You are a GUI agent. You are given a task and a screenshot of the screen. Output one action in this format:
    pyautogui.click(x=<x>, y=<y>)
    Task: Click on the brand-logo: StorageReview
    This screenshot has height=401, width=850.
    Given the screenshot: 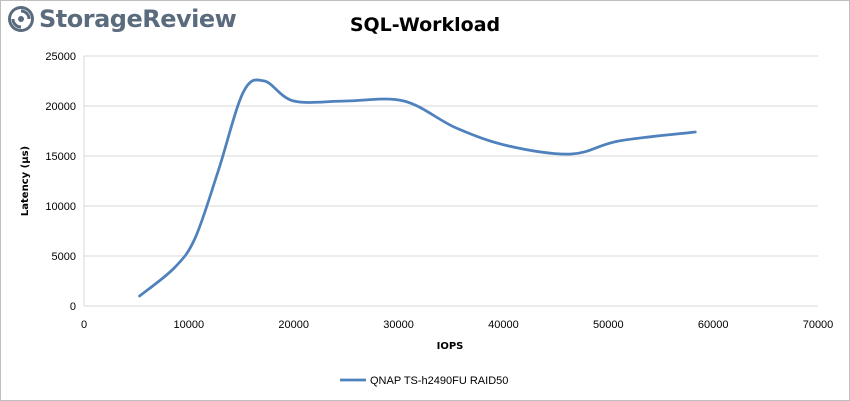 What is the action you would take?
    pyautogui.click(x=121, y=19)
    